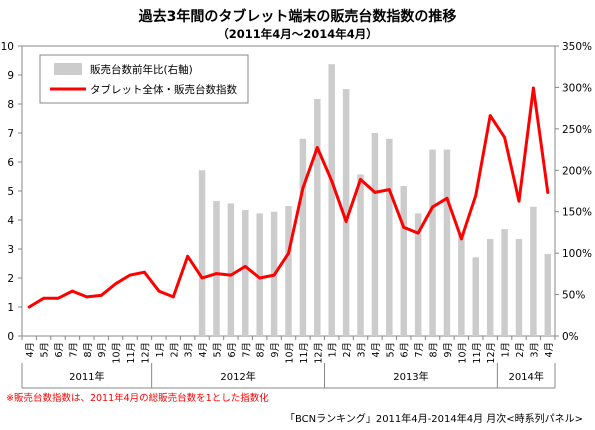 The height and width of the screenshot is (430, 595). I want to click on legend-label-line: タブレット全体・販売台数指数, so click(163, 89).